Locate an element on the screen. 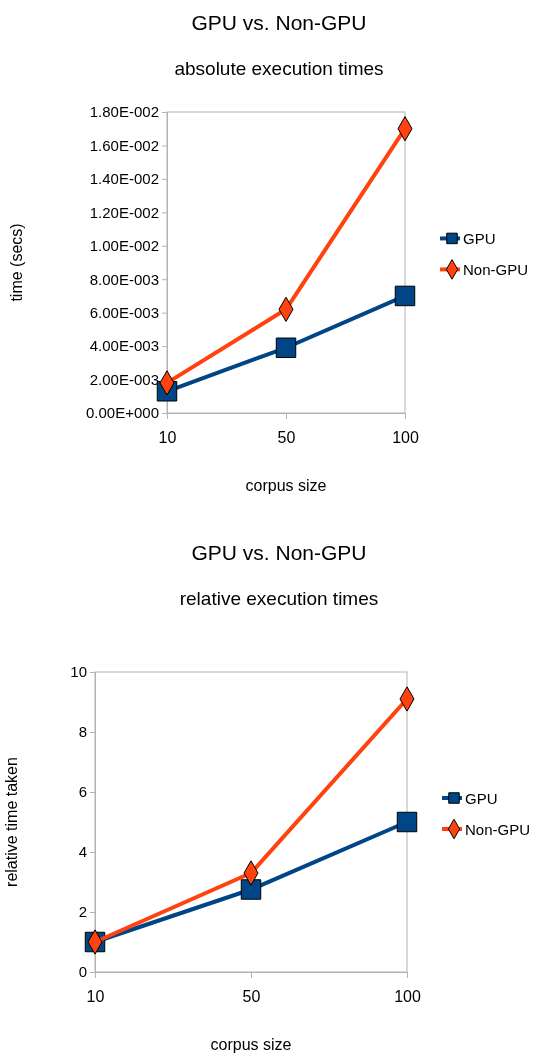 The image size is (559, 1057). y-tick-label: 4.00E-003 is located at coordinates (124, 346).